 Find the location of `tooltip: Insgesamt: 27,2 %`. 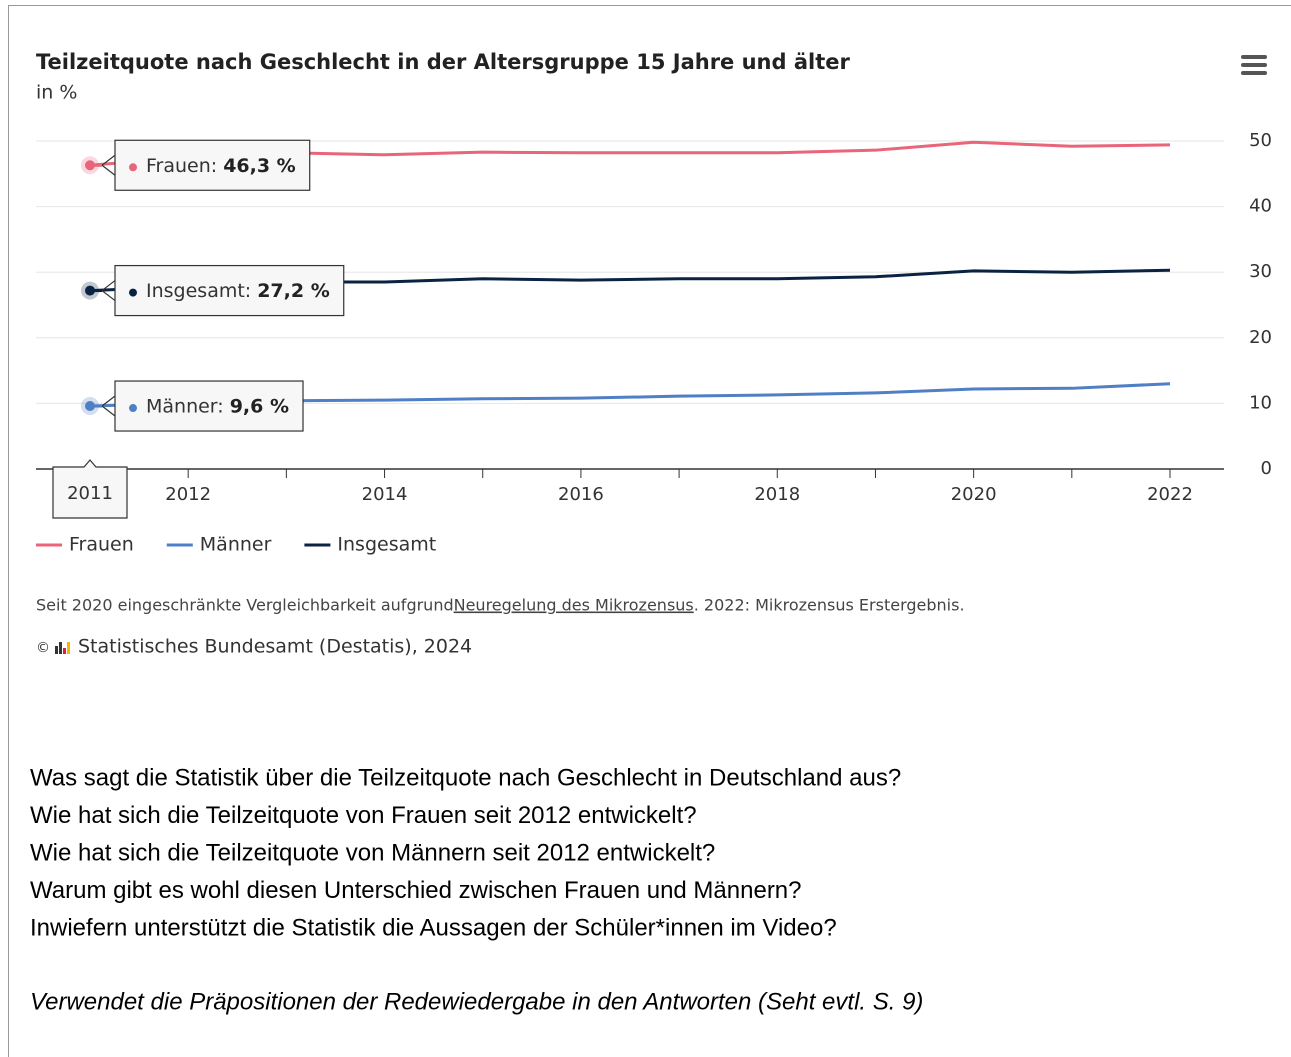

tooltip: Insgesamt: 27,2 % is located at coordinates (217, 290).